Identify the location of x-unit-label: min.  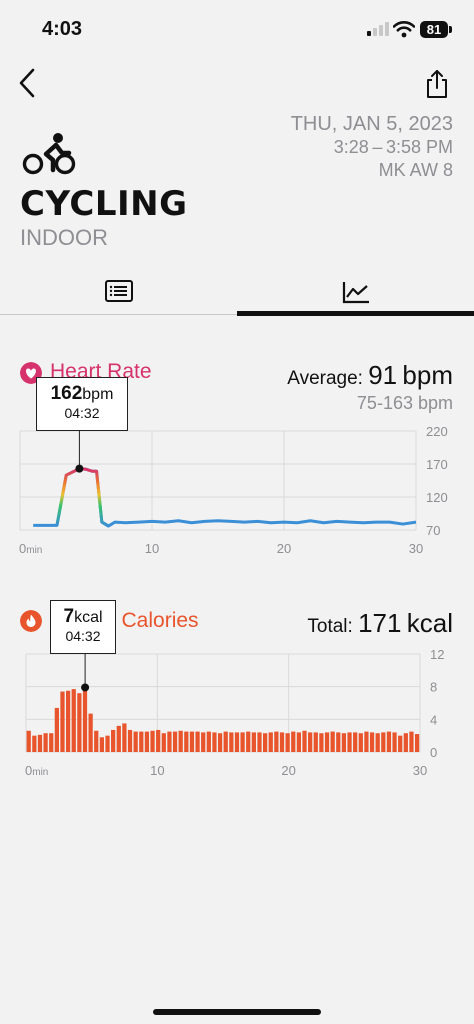
(34, 550).